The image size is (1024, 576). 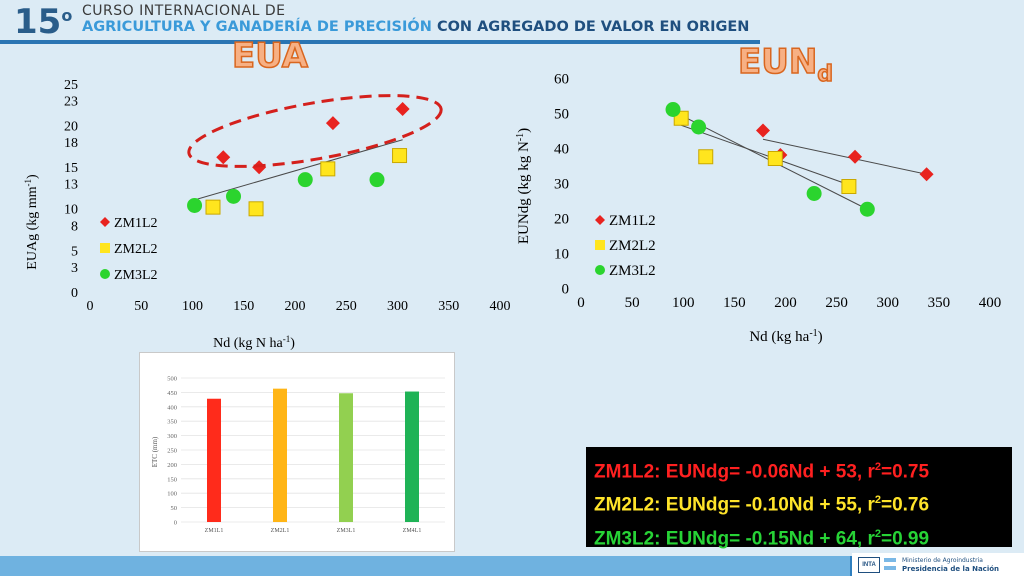 What do you see at coordinates (172, 465) in the screenshot?
I see `y-tick-label: 200` at bounding box center [172, 465].